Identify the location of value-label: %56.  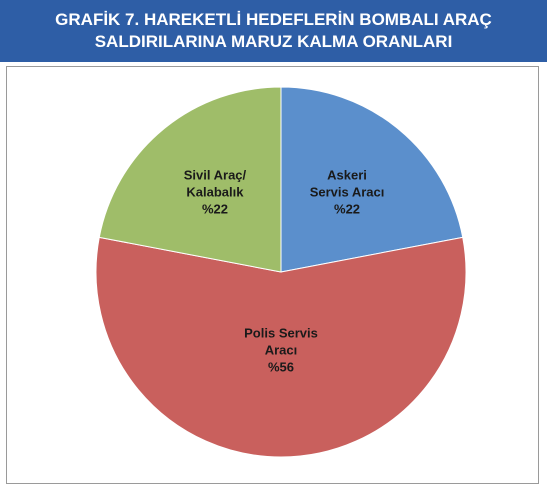
(281, 367).